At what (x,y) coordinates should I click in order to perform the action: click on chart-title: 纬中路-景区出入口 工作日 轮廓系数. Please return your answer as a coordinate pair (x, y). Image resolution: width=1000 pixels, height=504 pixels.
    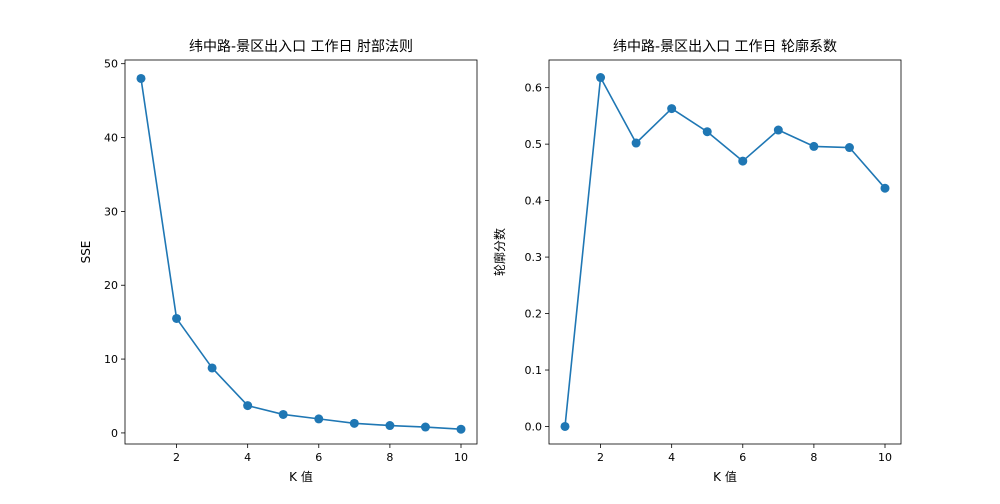
    Looking at the image, I should click on (725, 46).